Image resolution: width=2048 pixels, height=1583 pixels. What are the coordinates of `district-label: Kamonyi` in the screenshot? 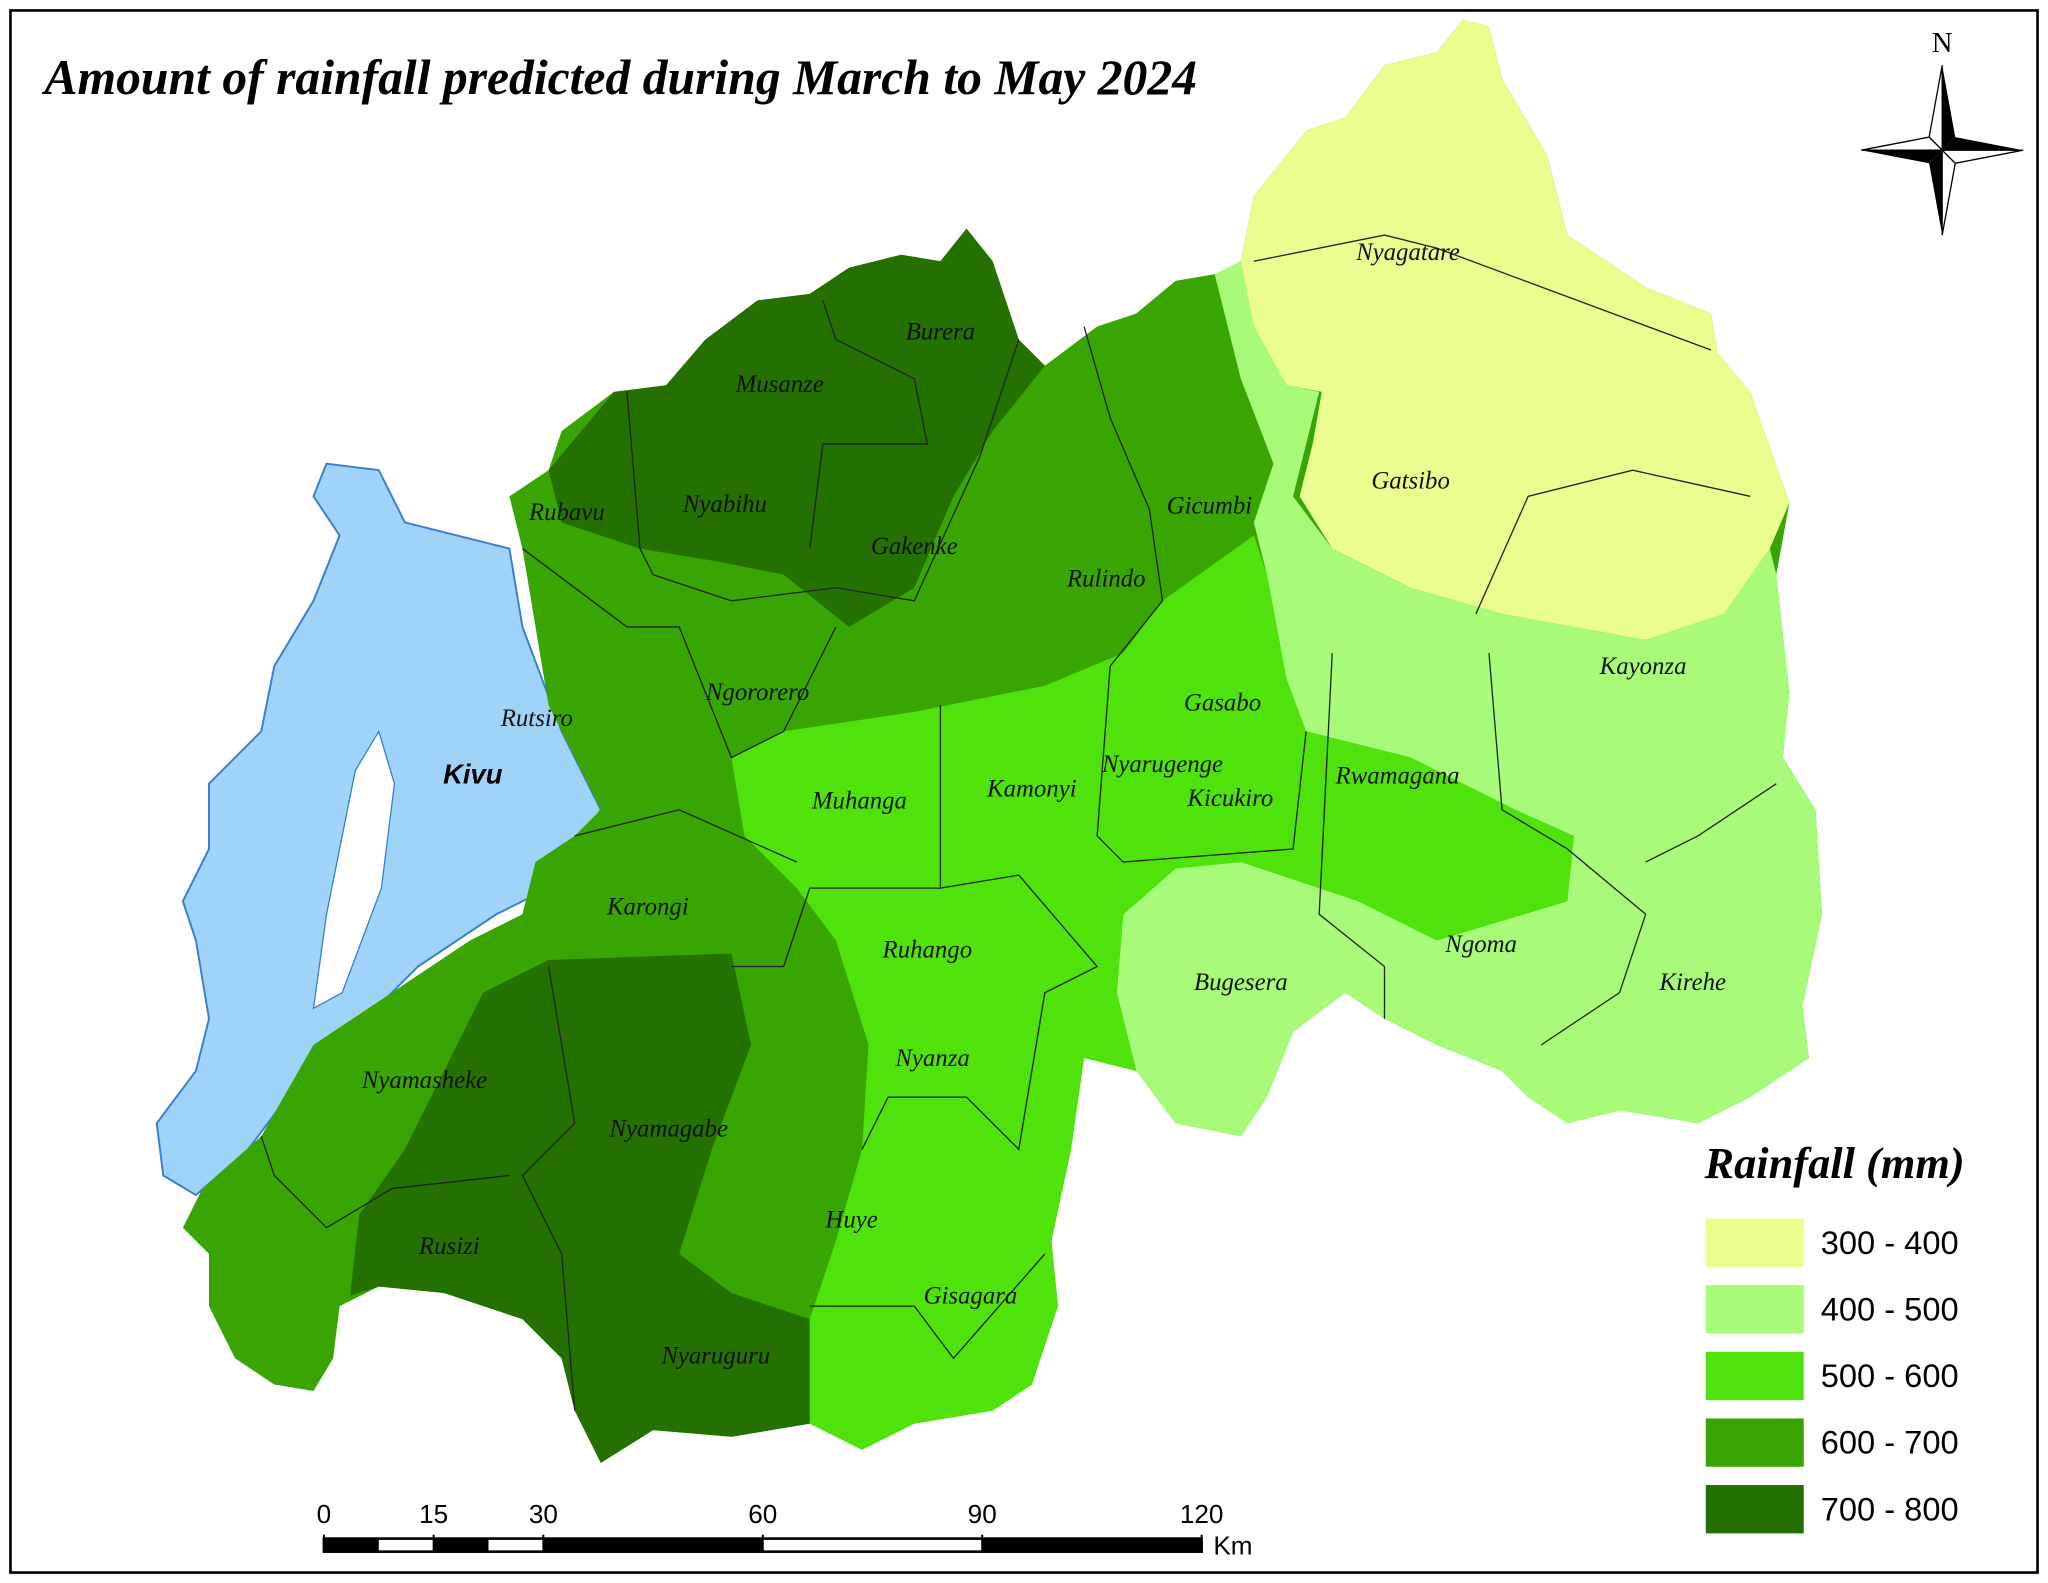 It's located at (1031, 789).